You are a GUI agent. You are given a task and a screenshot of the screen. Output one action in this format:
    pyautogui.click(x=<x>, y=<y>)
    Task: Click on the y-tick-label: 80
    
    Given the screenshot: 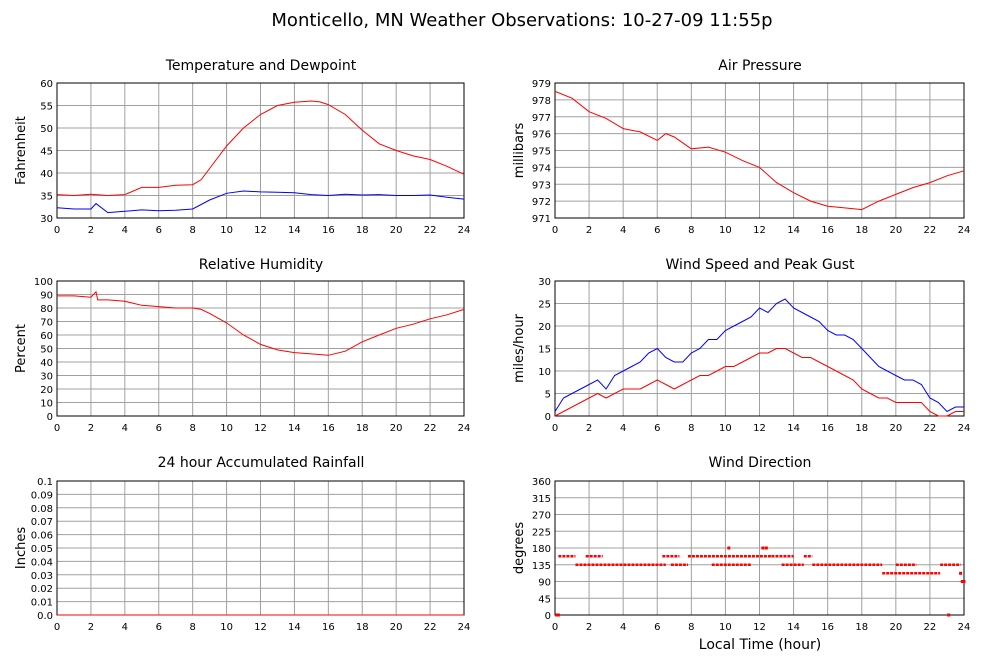 What is the action you would take?
    pyautogui.click(x=46, y=309)
    